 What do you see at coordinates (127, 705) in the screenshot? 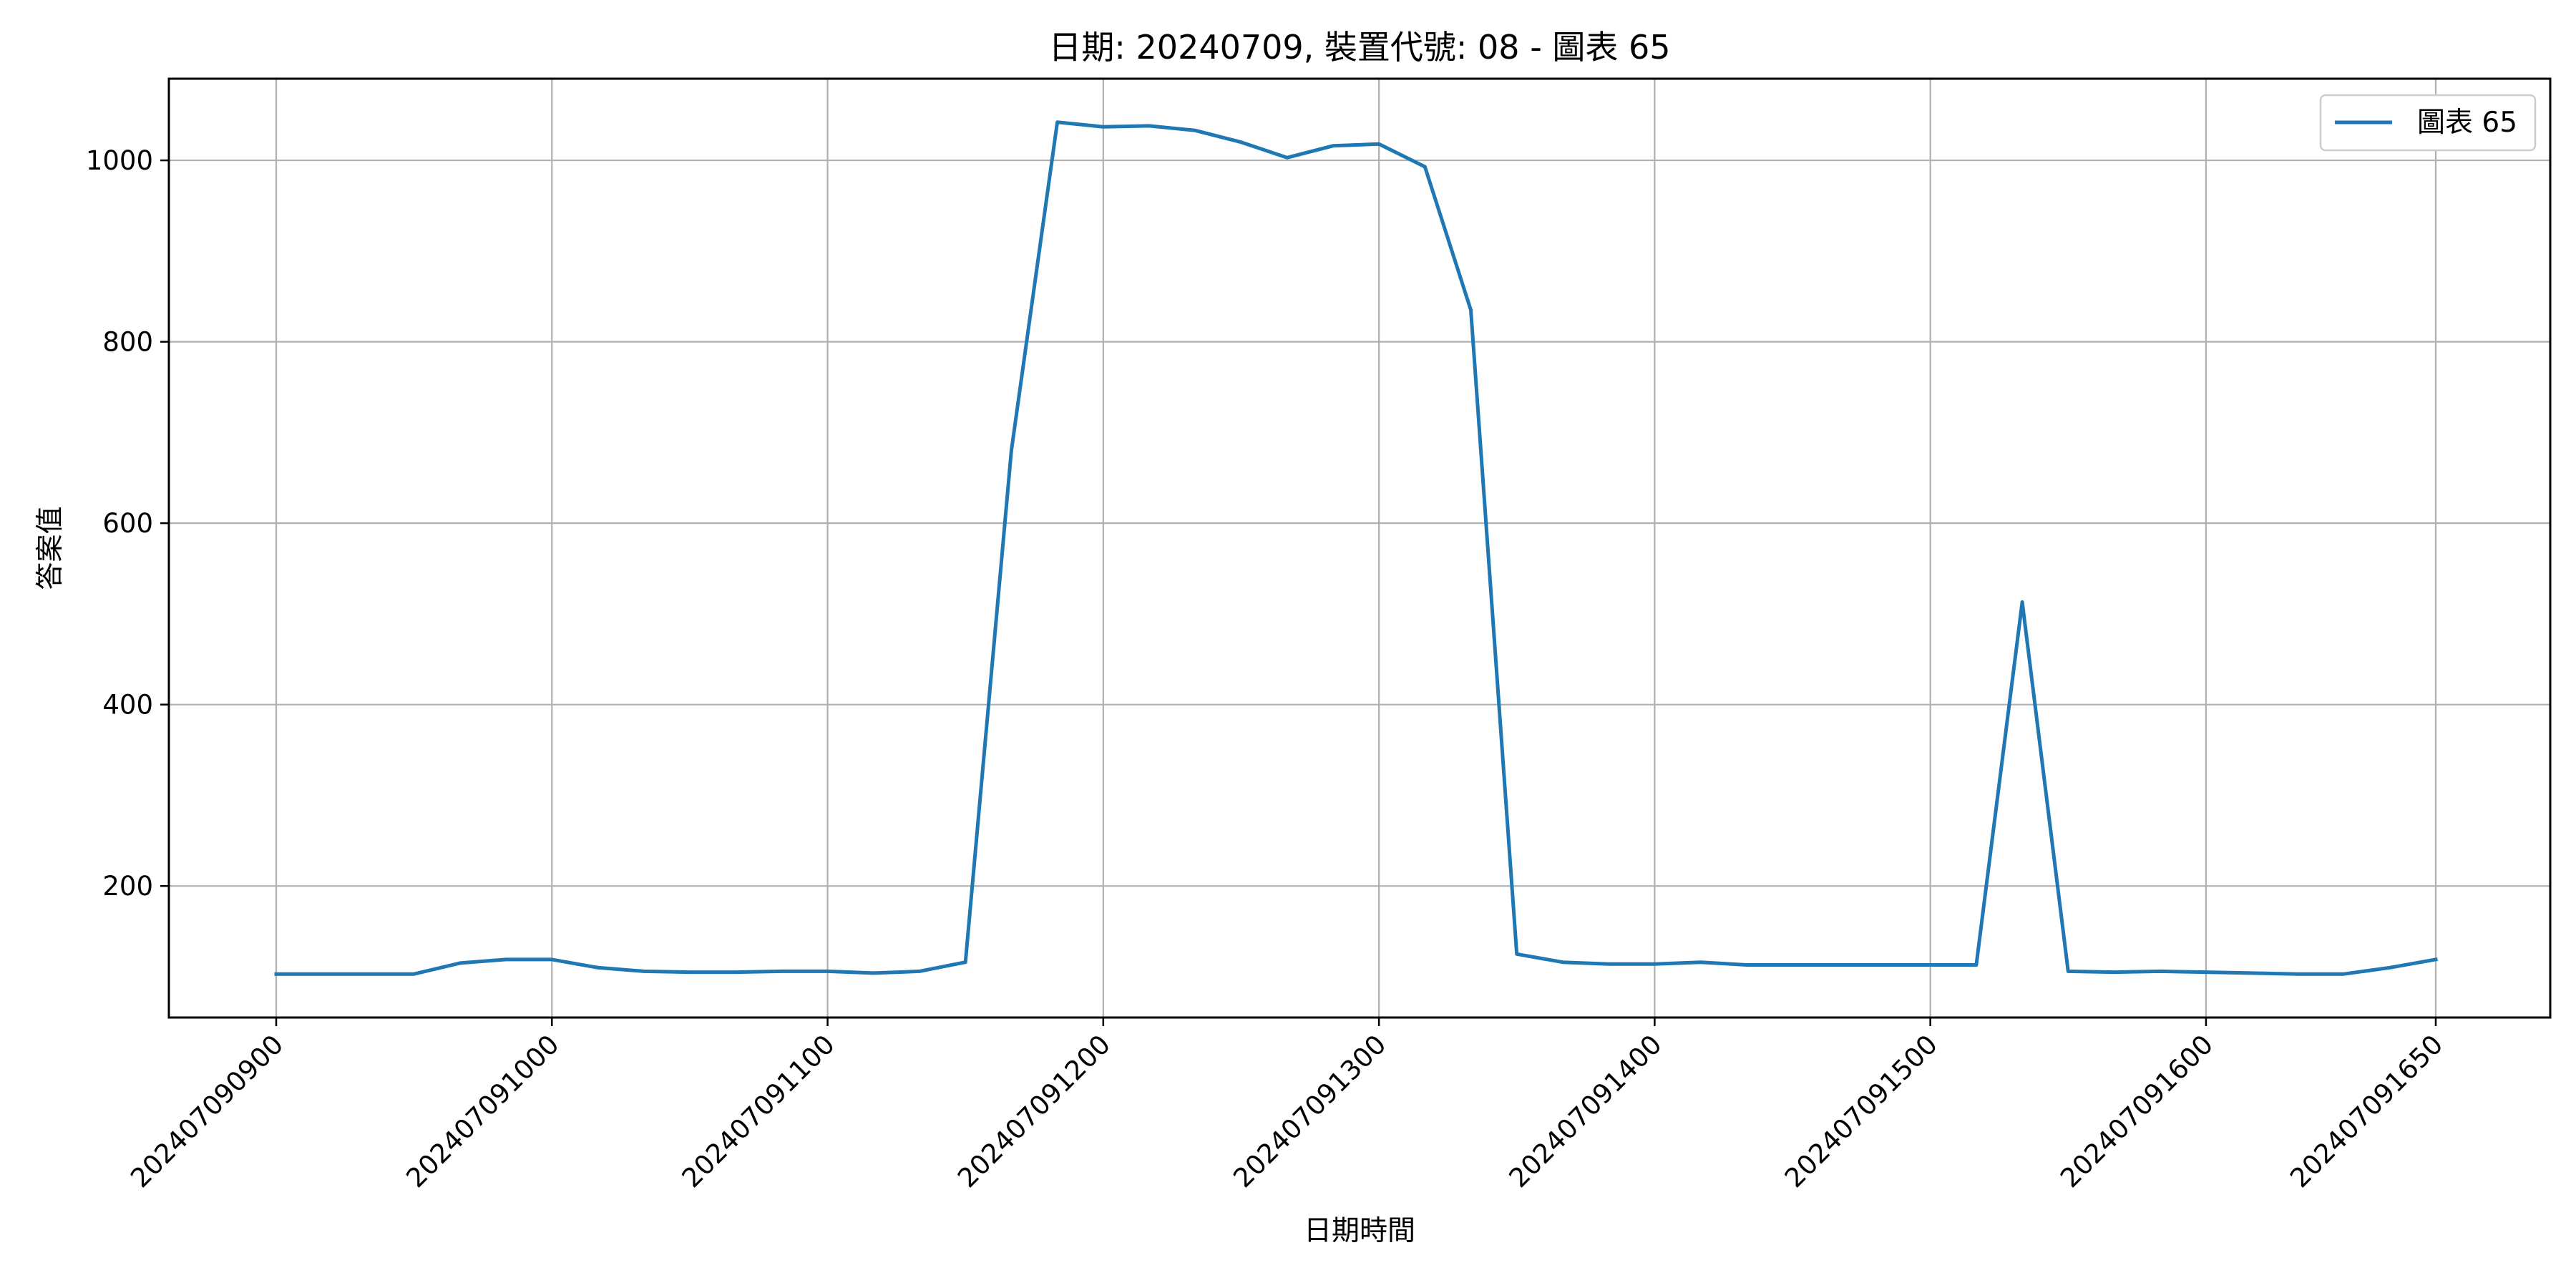
I see `y-tick-label: 400` at bounding box center [127, 705].